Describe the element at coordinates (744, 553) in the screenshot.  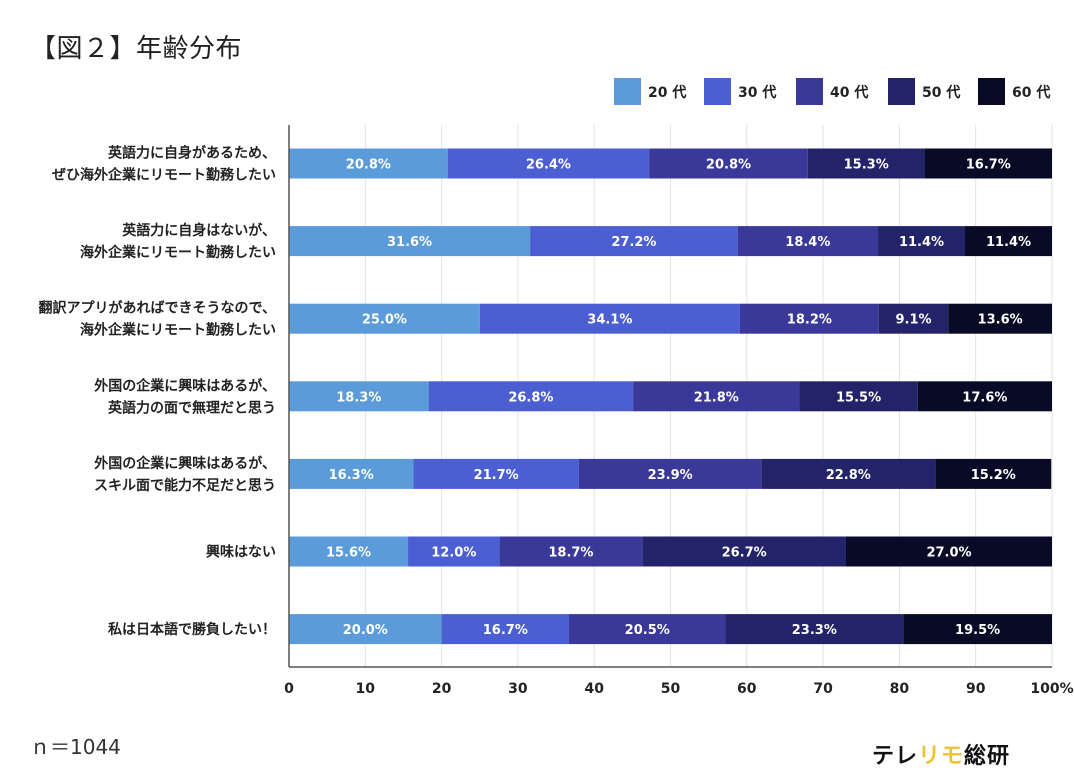
I see `data-label: 26.7%` at that location.